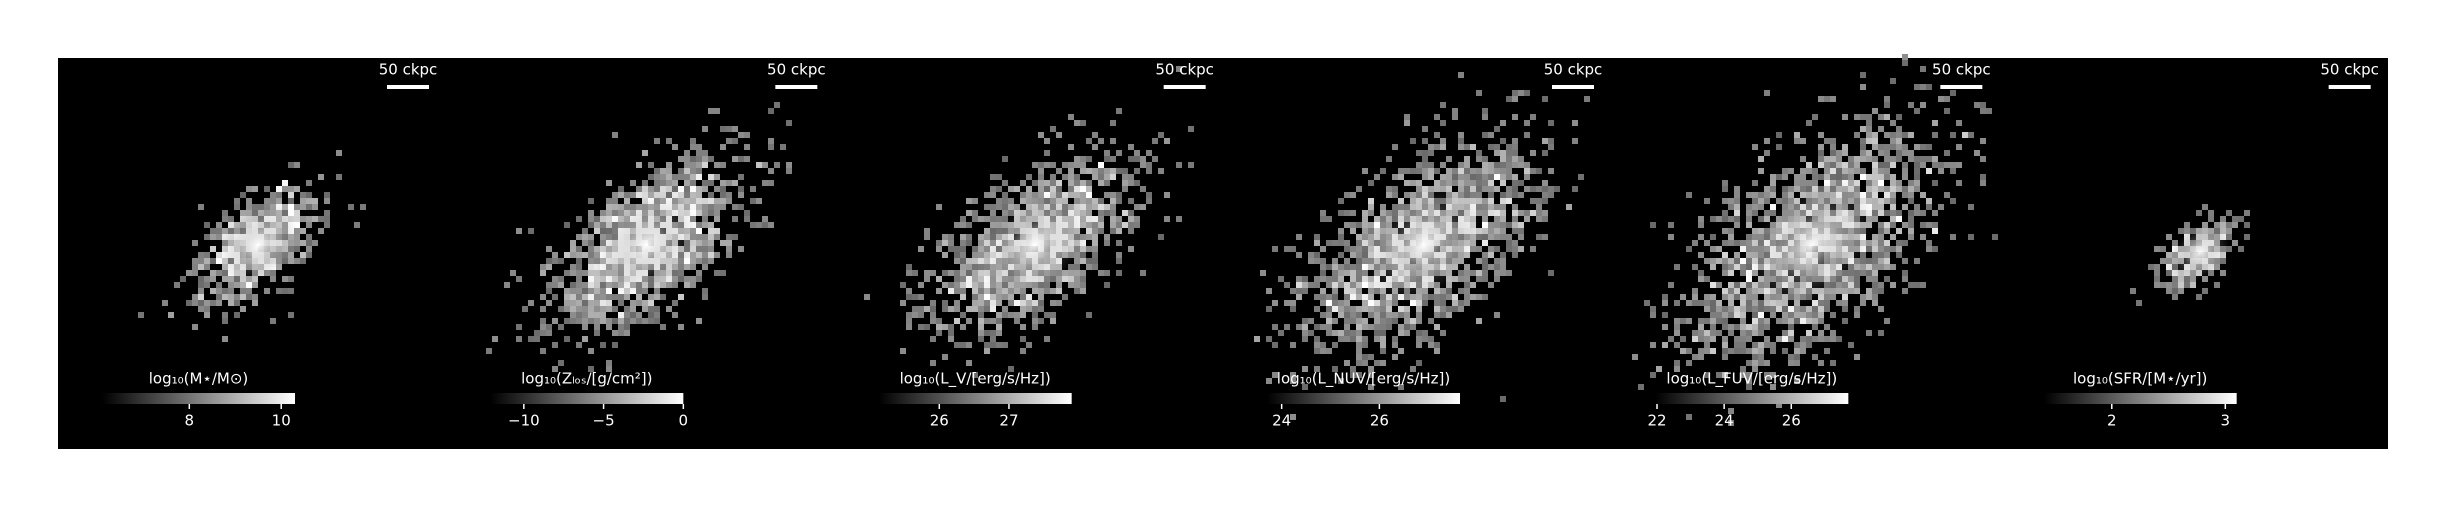 The width and height of the screenshot is (2444, 511). Describe the element at coordinates (258, 245) in the screenshot. I see `galaxy-core` at that location.